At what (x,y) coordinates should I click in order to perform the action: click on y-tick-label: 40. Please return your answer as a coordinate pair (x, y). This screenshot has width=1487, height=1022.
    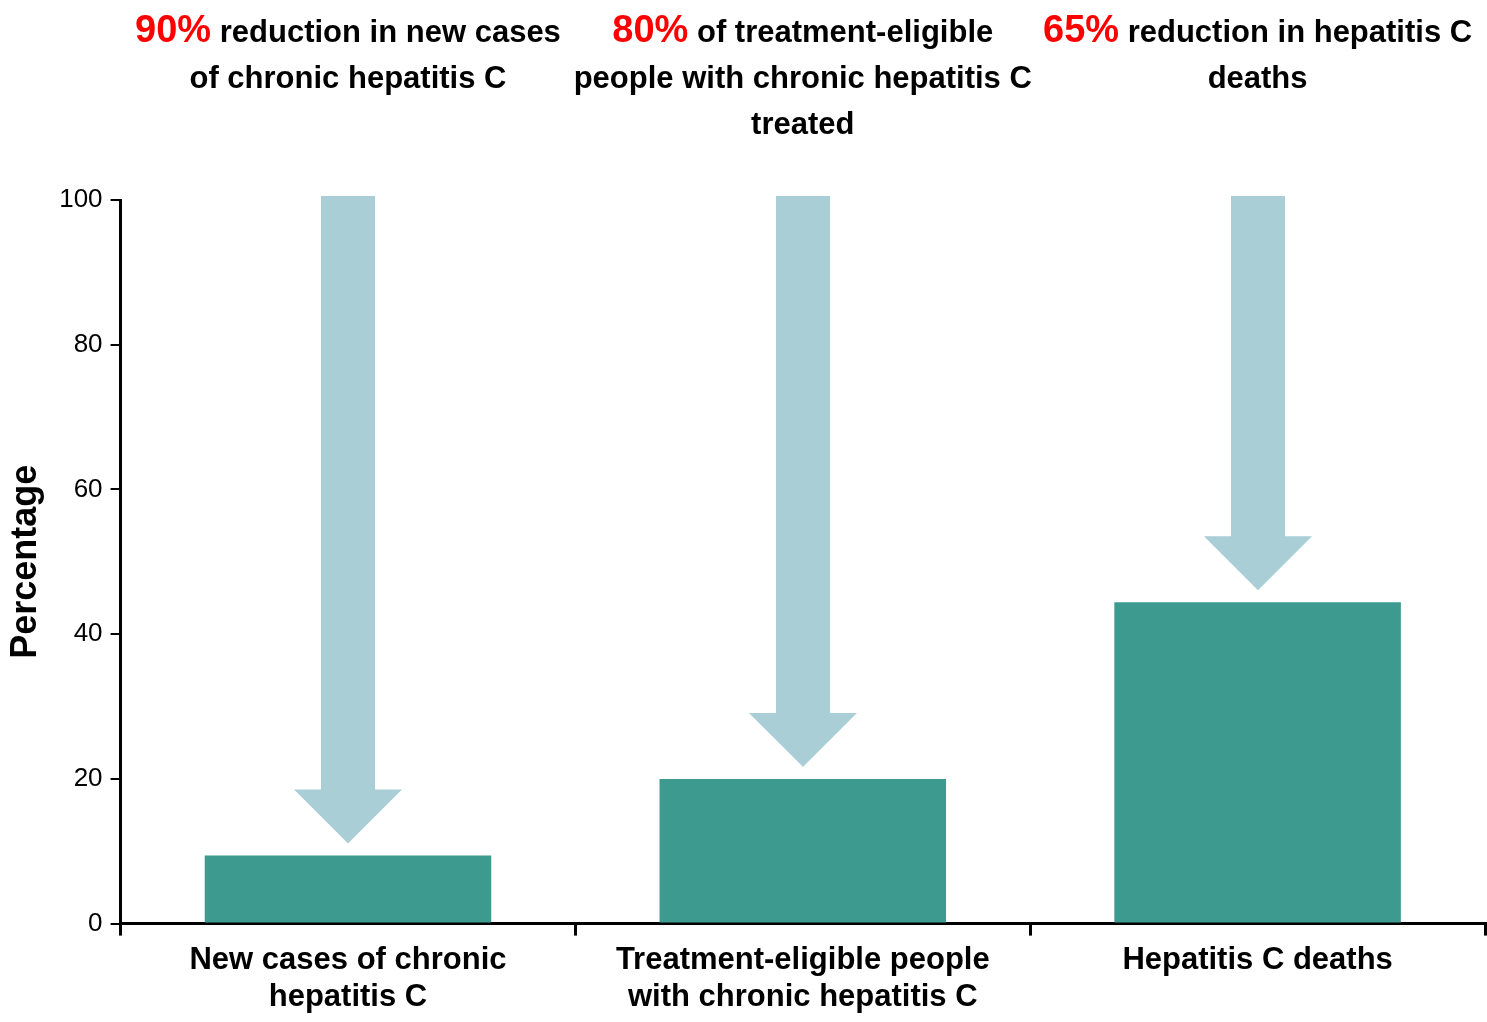
    Looking at the image, I should click on (88, 632).